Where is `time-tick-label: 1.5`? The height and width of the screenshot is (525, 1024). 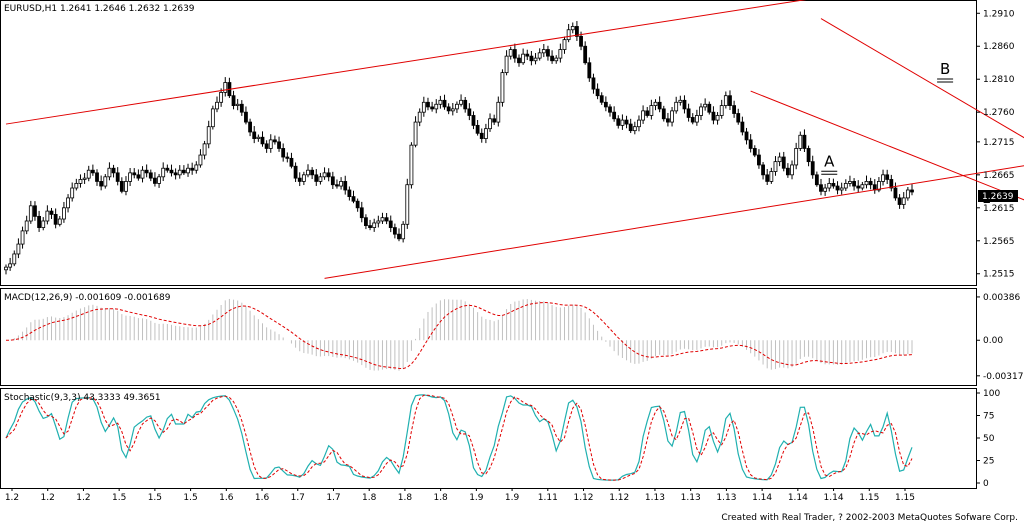 time-tick-label: 1.5 is located at coordinates (190, 498).